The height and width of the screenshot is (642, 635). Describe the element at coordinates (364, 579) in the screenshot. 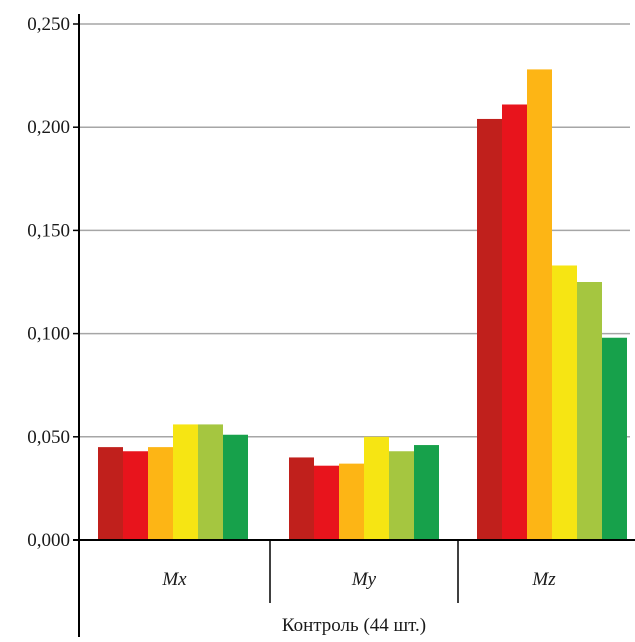

I see `category-label: My` at that location.